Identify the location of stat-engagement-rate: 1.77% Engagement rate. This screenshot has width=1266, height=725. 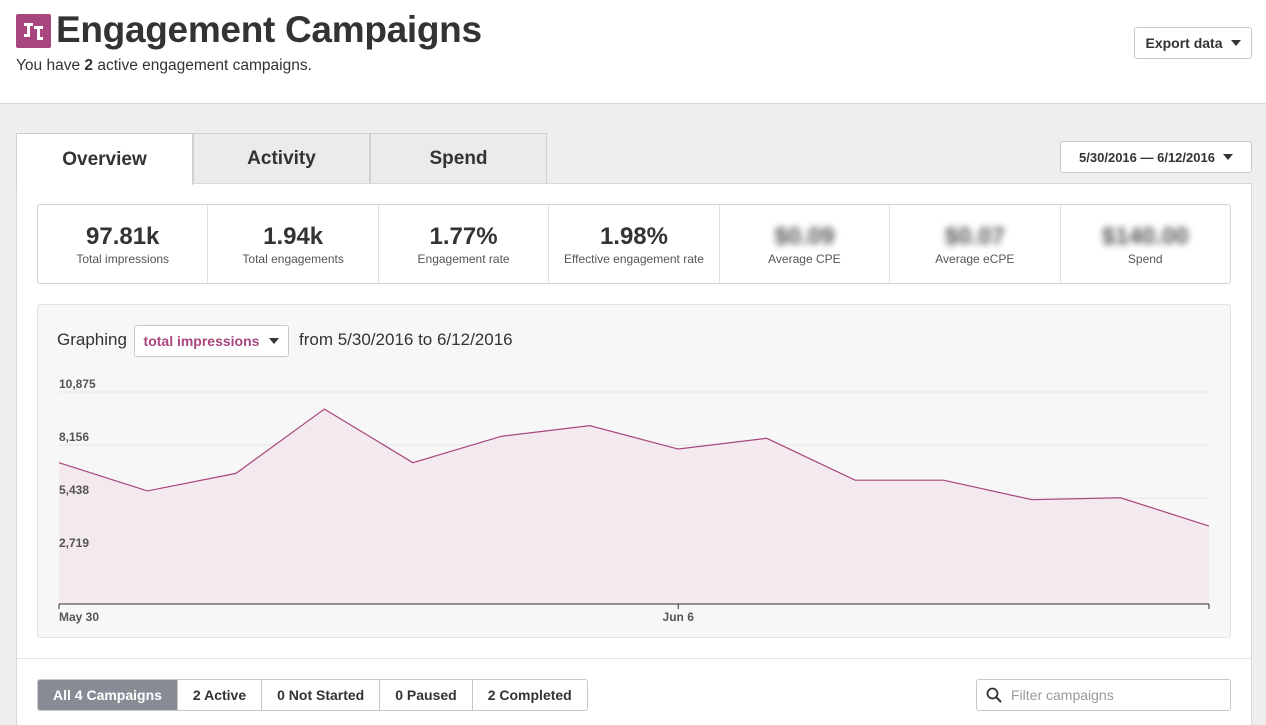
(464, 244).